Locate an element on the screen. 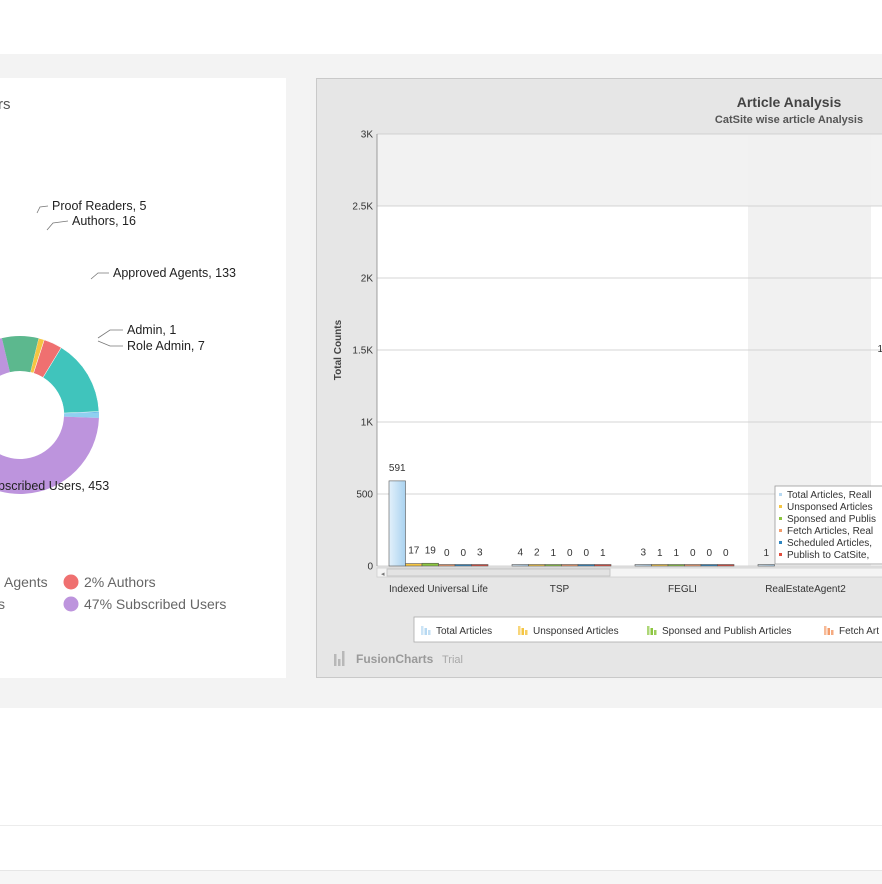 Image resolution: width=882 pixels, height=884 pixels. divider is located at coordinates (441, 825).